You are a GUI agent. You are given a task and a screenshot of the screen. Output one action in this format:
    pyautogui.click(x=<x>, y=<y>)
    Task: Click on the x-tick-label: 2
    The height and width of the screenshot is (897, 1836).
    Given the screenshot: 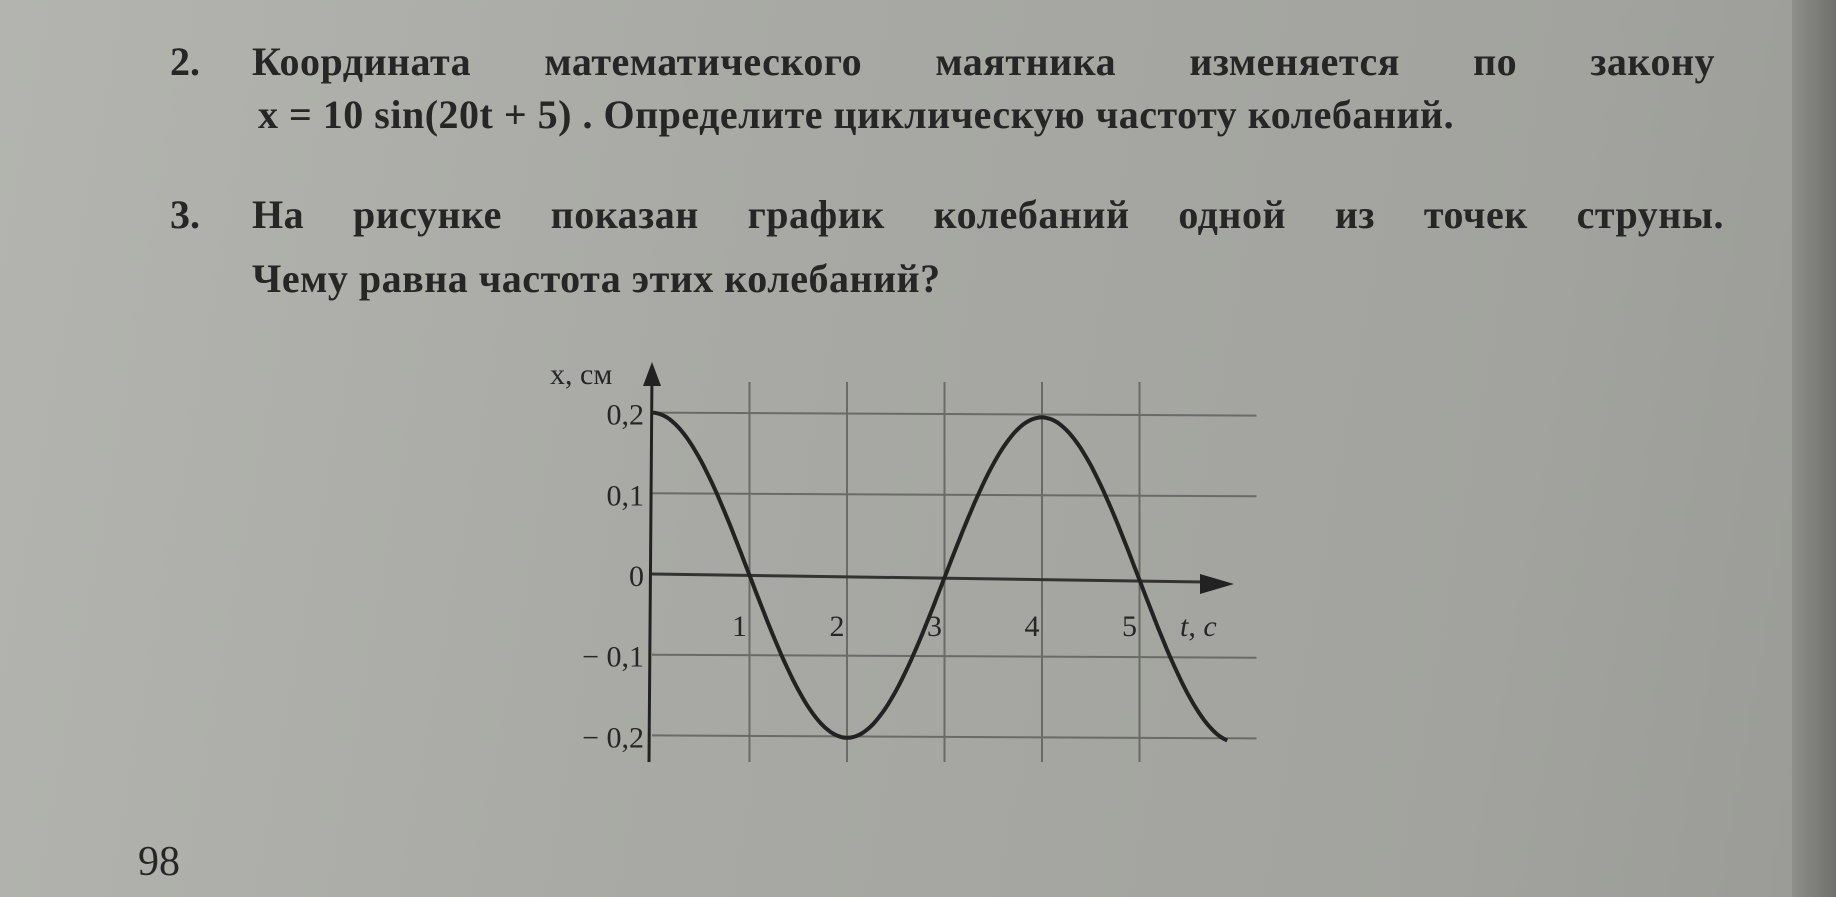 What is the action you would take?
    pyautogui.click(x=837, y=626)
    